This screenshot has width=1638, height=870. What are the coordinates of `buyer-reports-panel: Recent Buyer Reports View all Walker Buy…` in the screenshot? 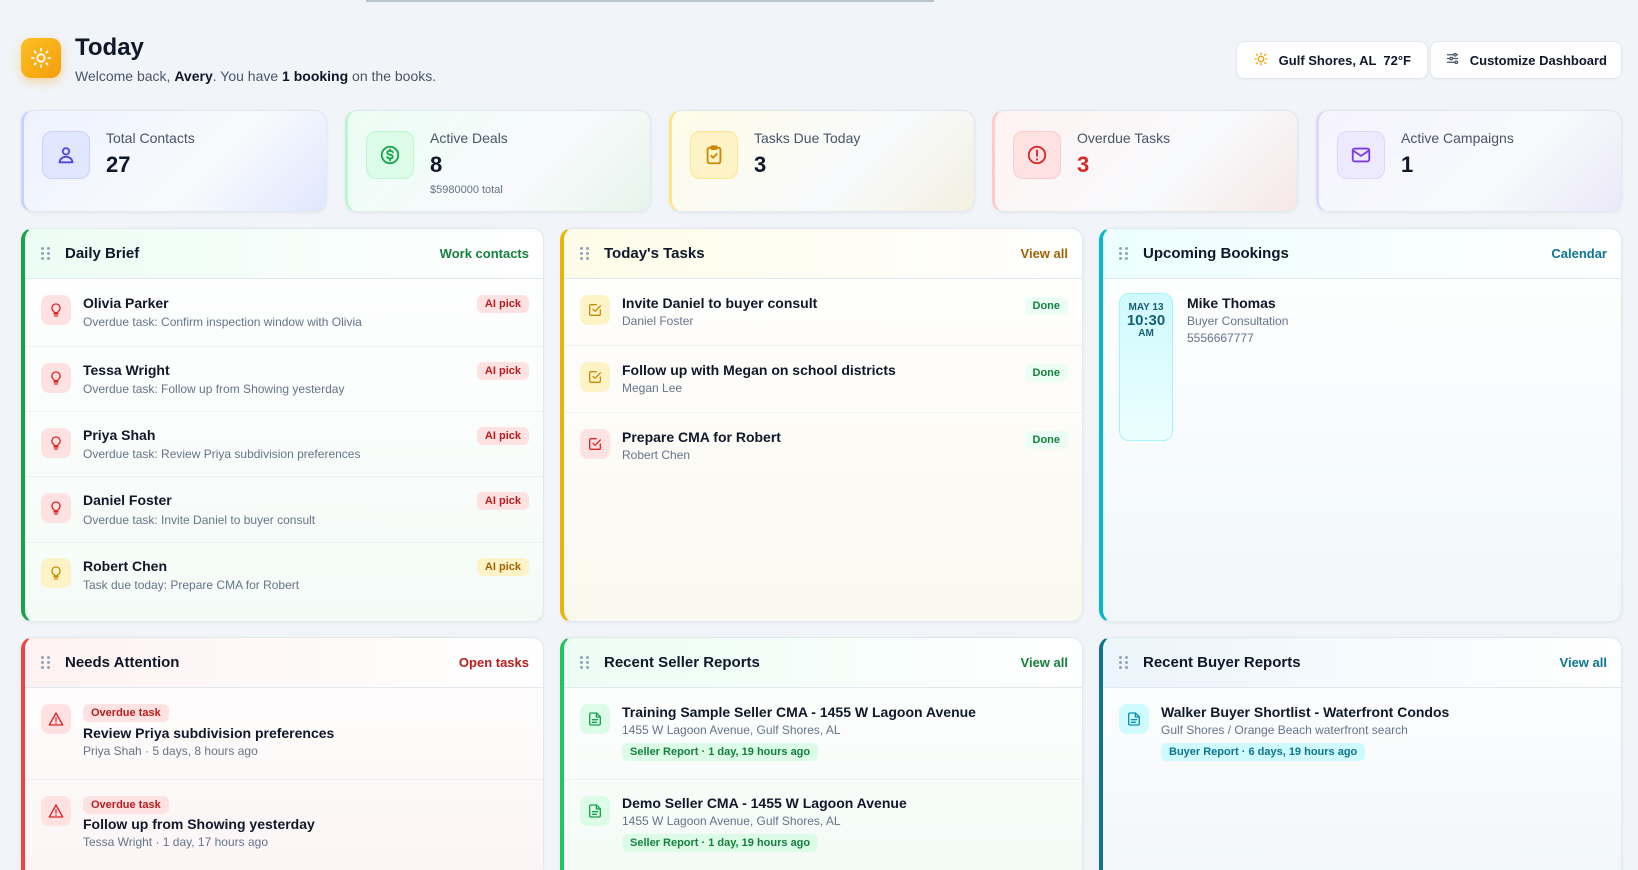 It's located at (1360, 753).